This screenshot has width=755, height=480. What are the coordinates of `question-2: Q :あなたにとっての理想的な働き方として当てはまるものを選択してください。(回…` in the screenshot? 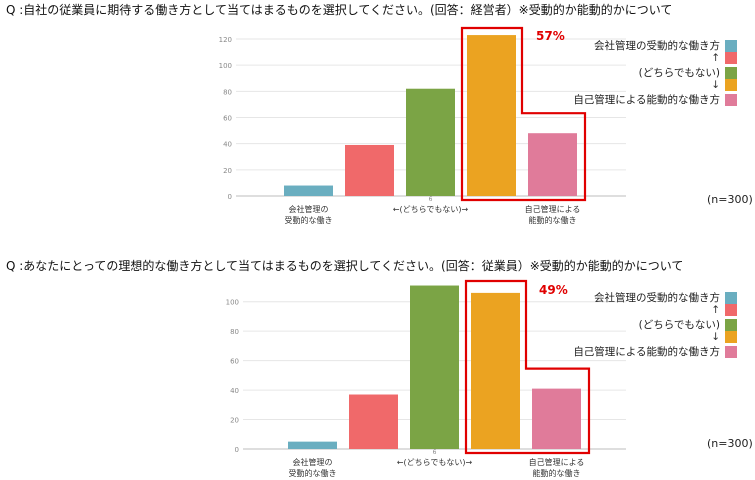 It's located at (345, 266).